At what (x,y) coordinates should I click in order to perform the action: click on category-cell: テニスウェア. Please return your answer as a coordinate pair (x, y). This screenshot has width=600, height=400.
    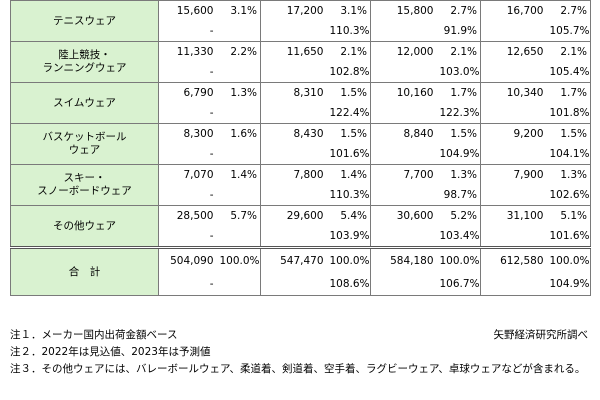
    Looking at the image, I should click on (84, 21).